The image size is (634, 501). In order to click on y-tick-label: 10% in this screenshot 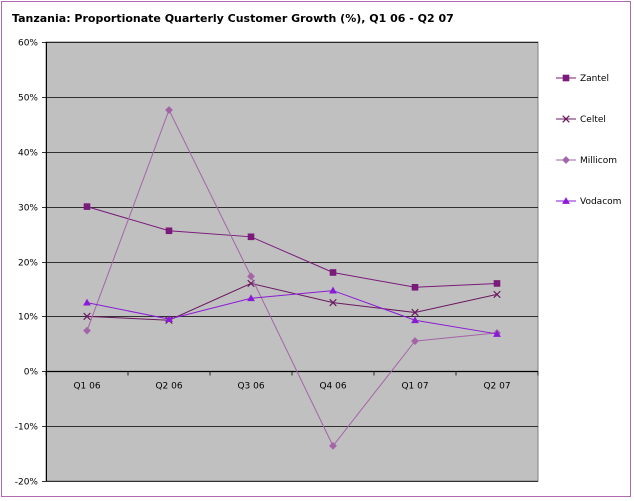, I will do `click(28, 318)`.